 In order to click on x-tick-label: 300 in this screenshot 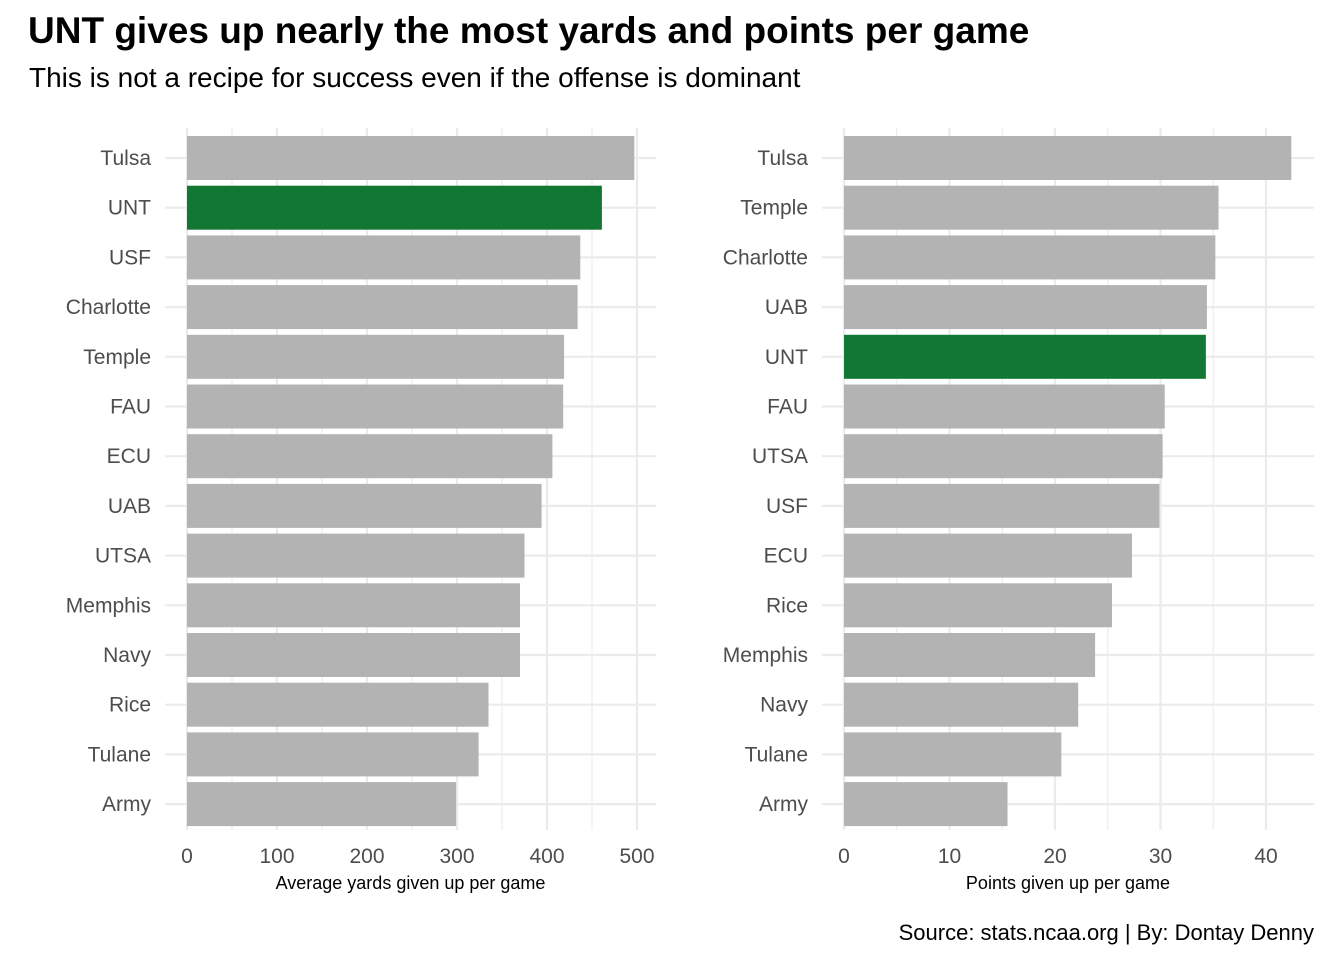, I will do `click(456, 856)`.